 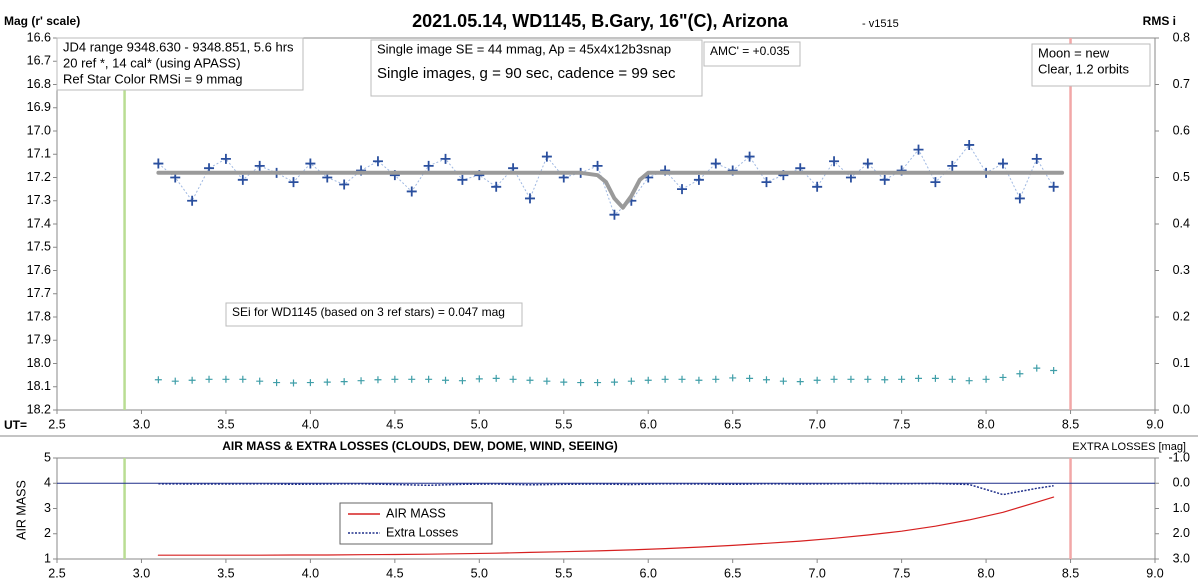 I want to click on y-tick-label: 1, so click(x=47, y=558).